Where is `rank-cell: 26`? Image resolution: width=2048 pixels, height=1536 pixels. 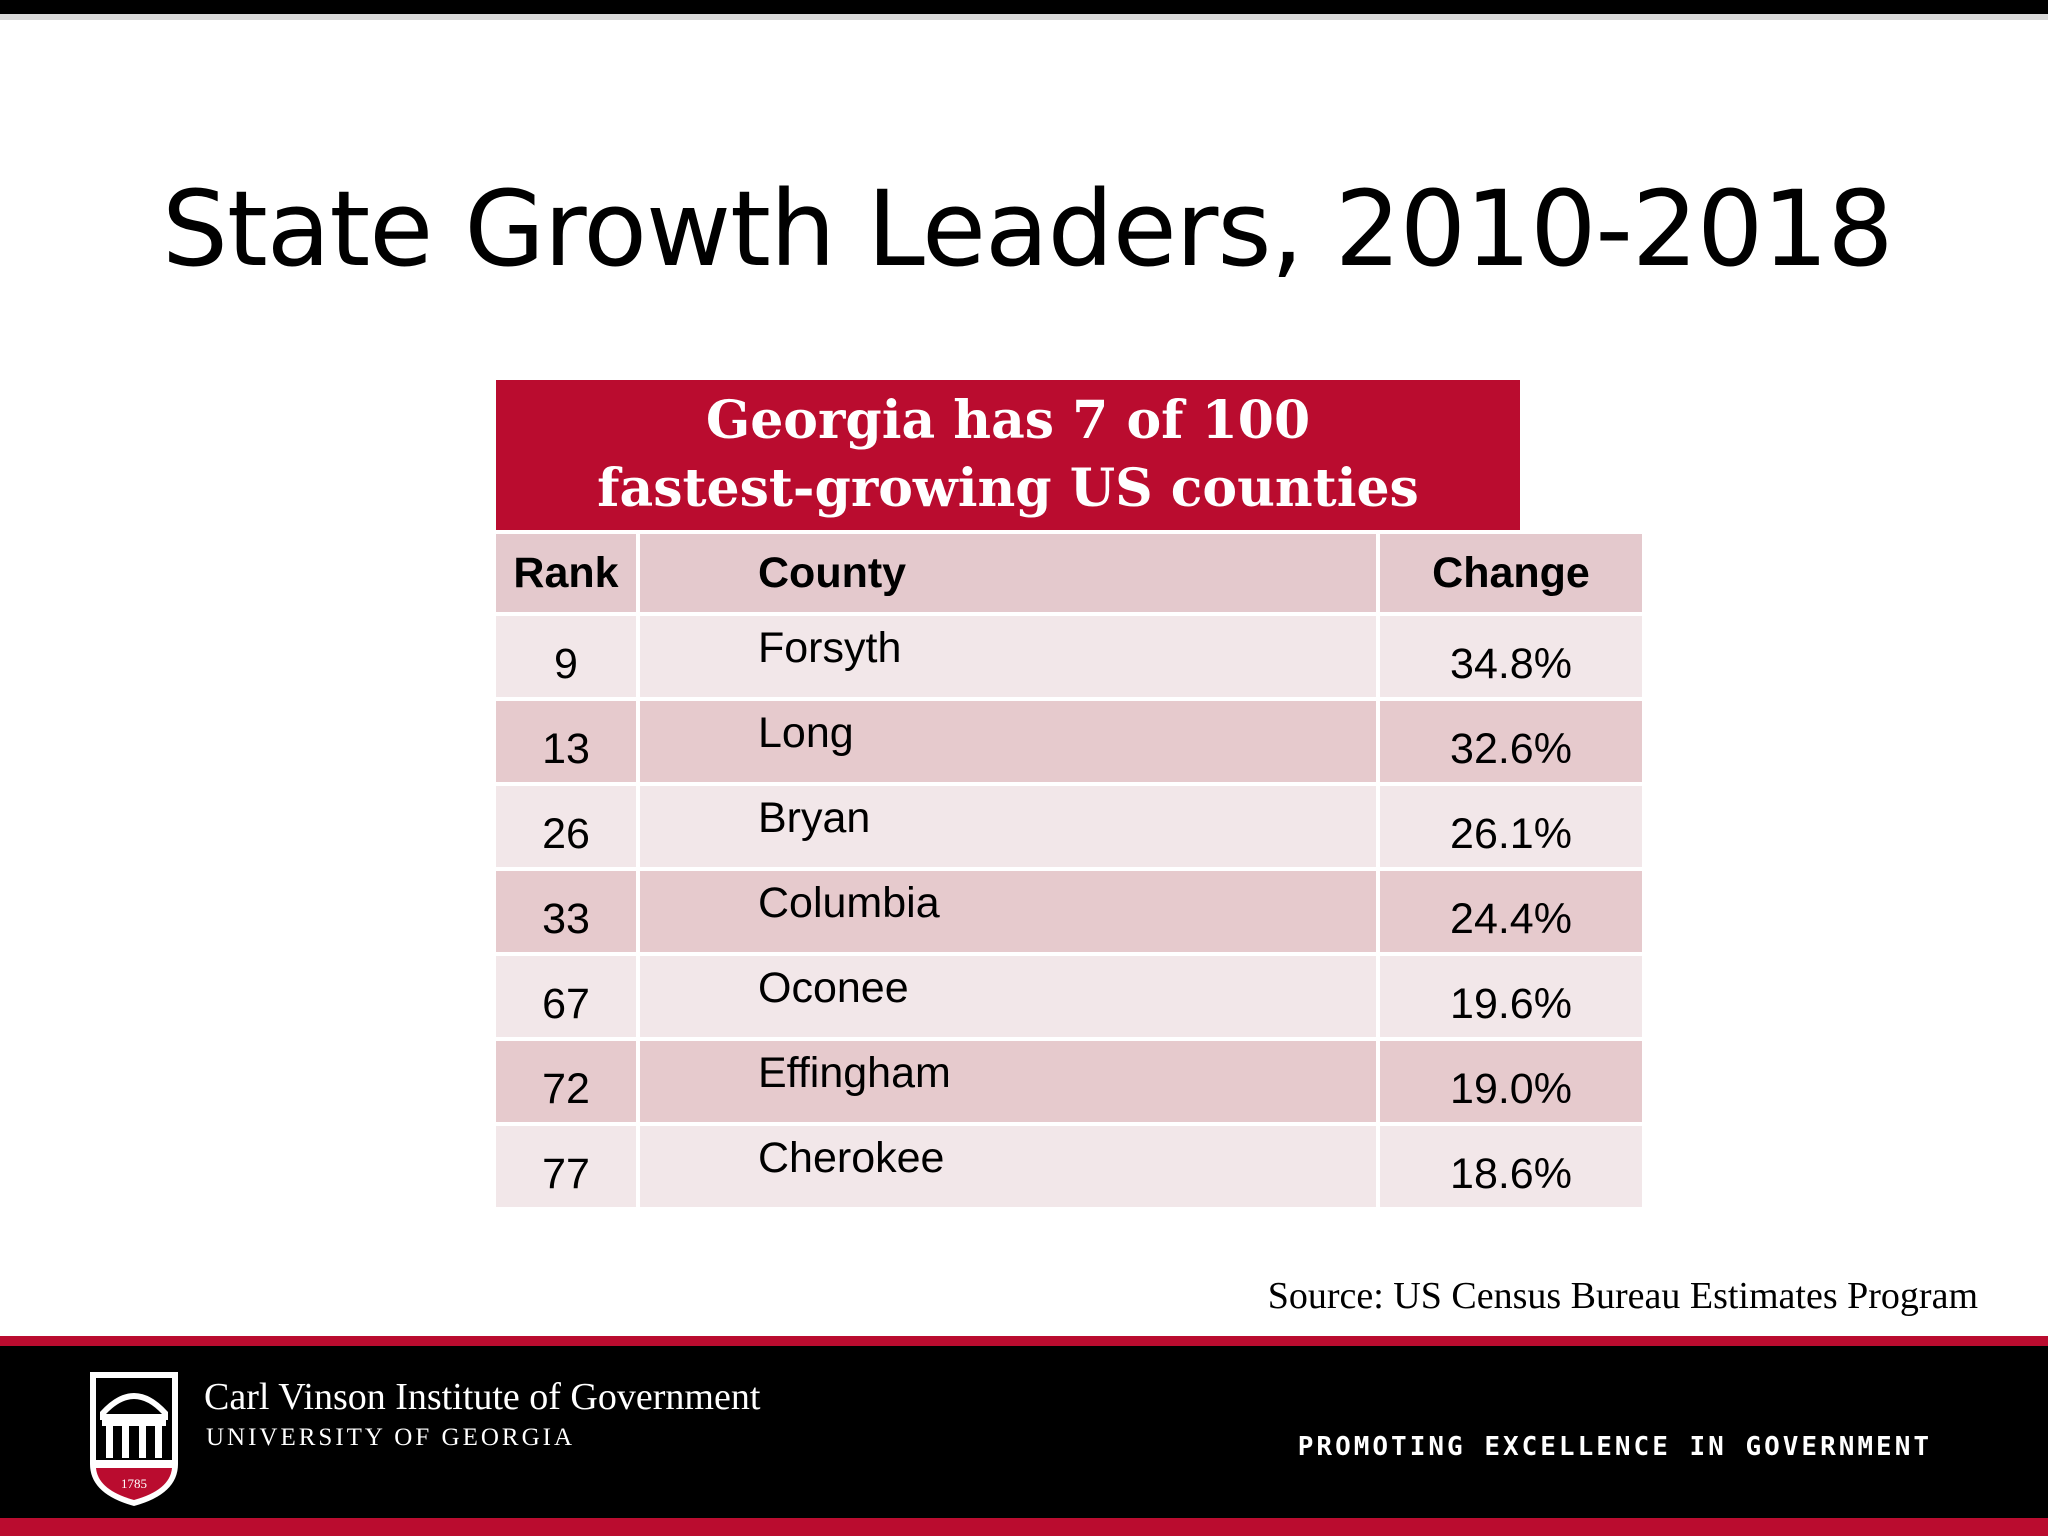
rank-cell: 26 is located at coordinates (568, 824).